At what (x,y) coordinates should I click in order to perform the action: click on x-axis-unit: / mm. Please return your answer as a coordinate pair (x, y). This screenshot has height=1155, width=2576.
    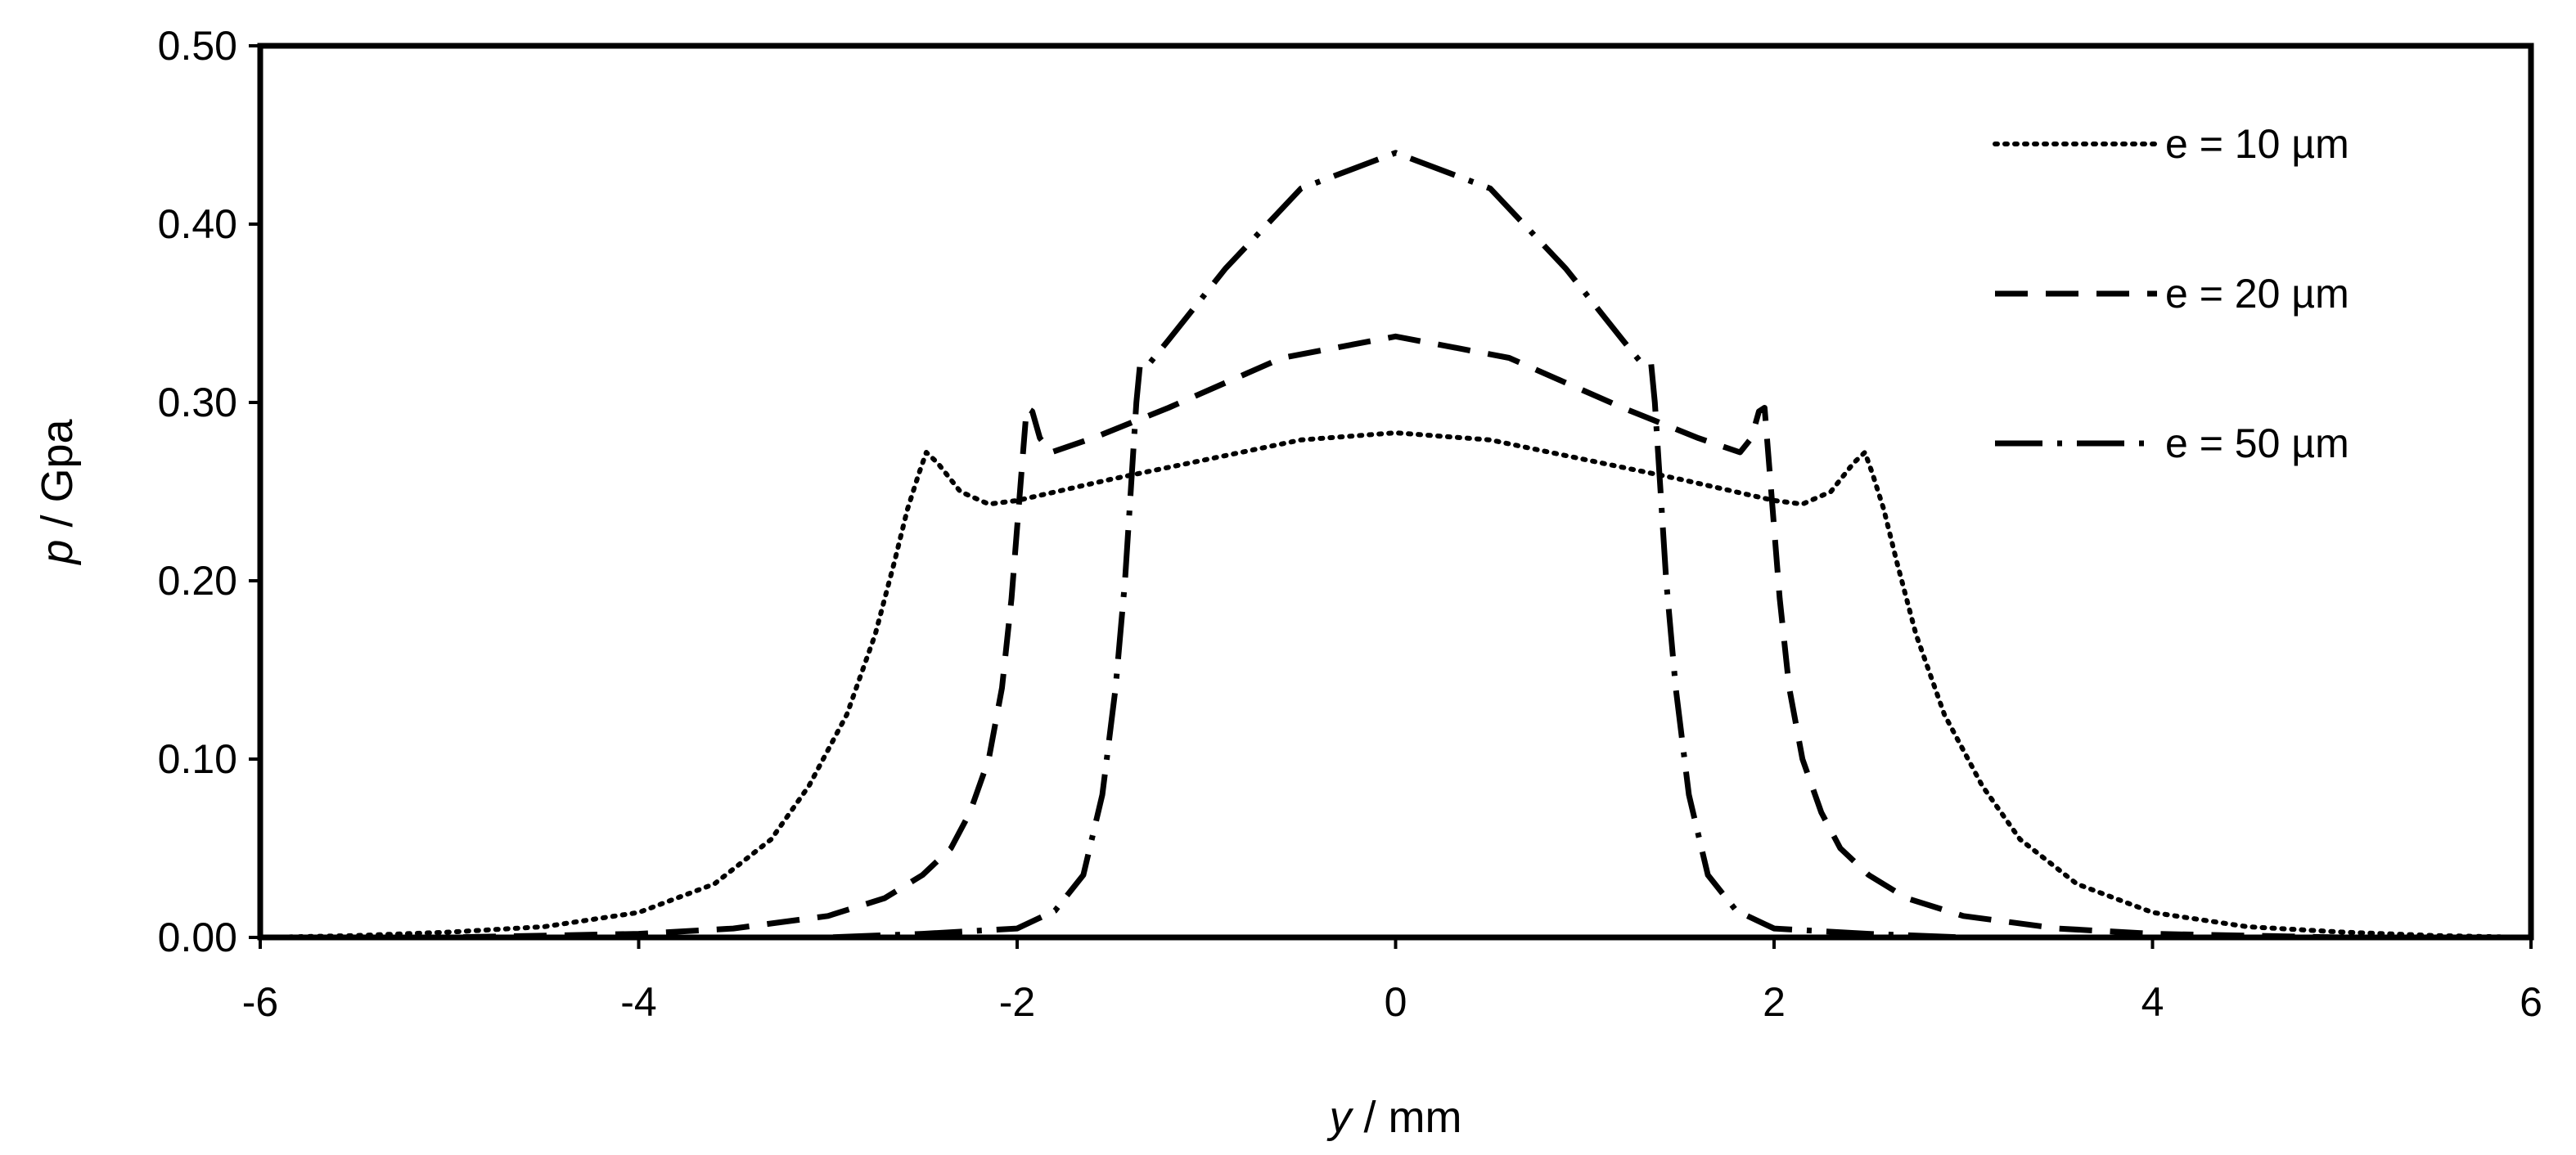
    Looking at the image, I should click on (1407, 1117).